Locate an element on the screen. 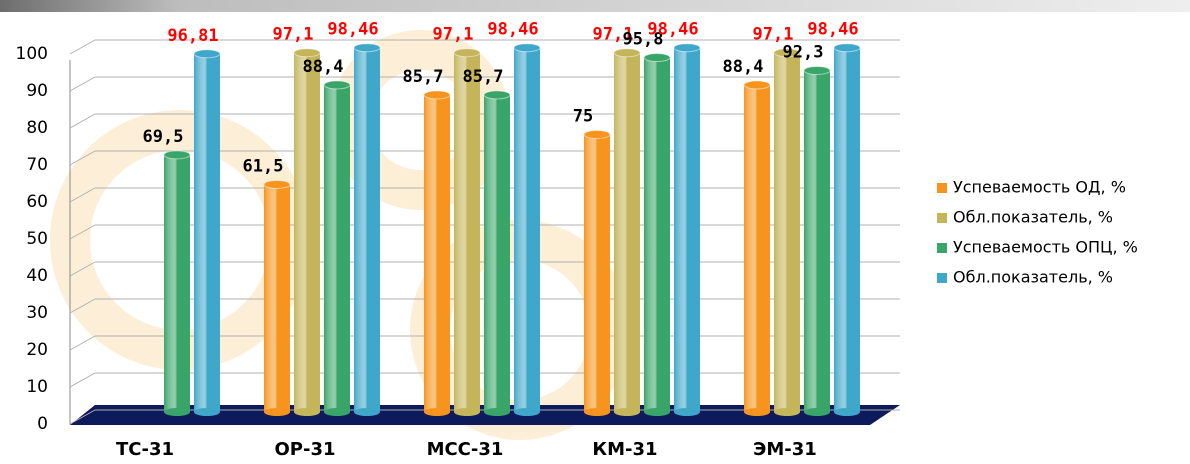 The width and height of the screenshot is (1190, 464). y-tick-label: 50 is located at coordinates (37, 239).